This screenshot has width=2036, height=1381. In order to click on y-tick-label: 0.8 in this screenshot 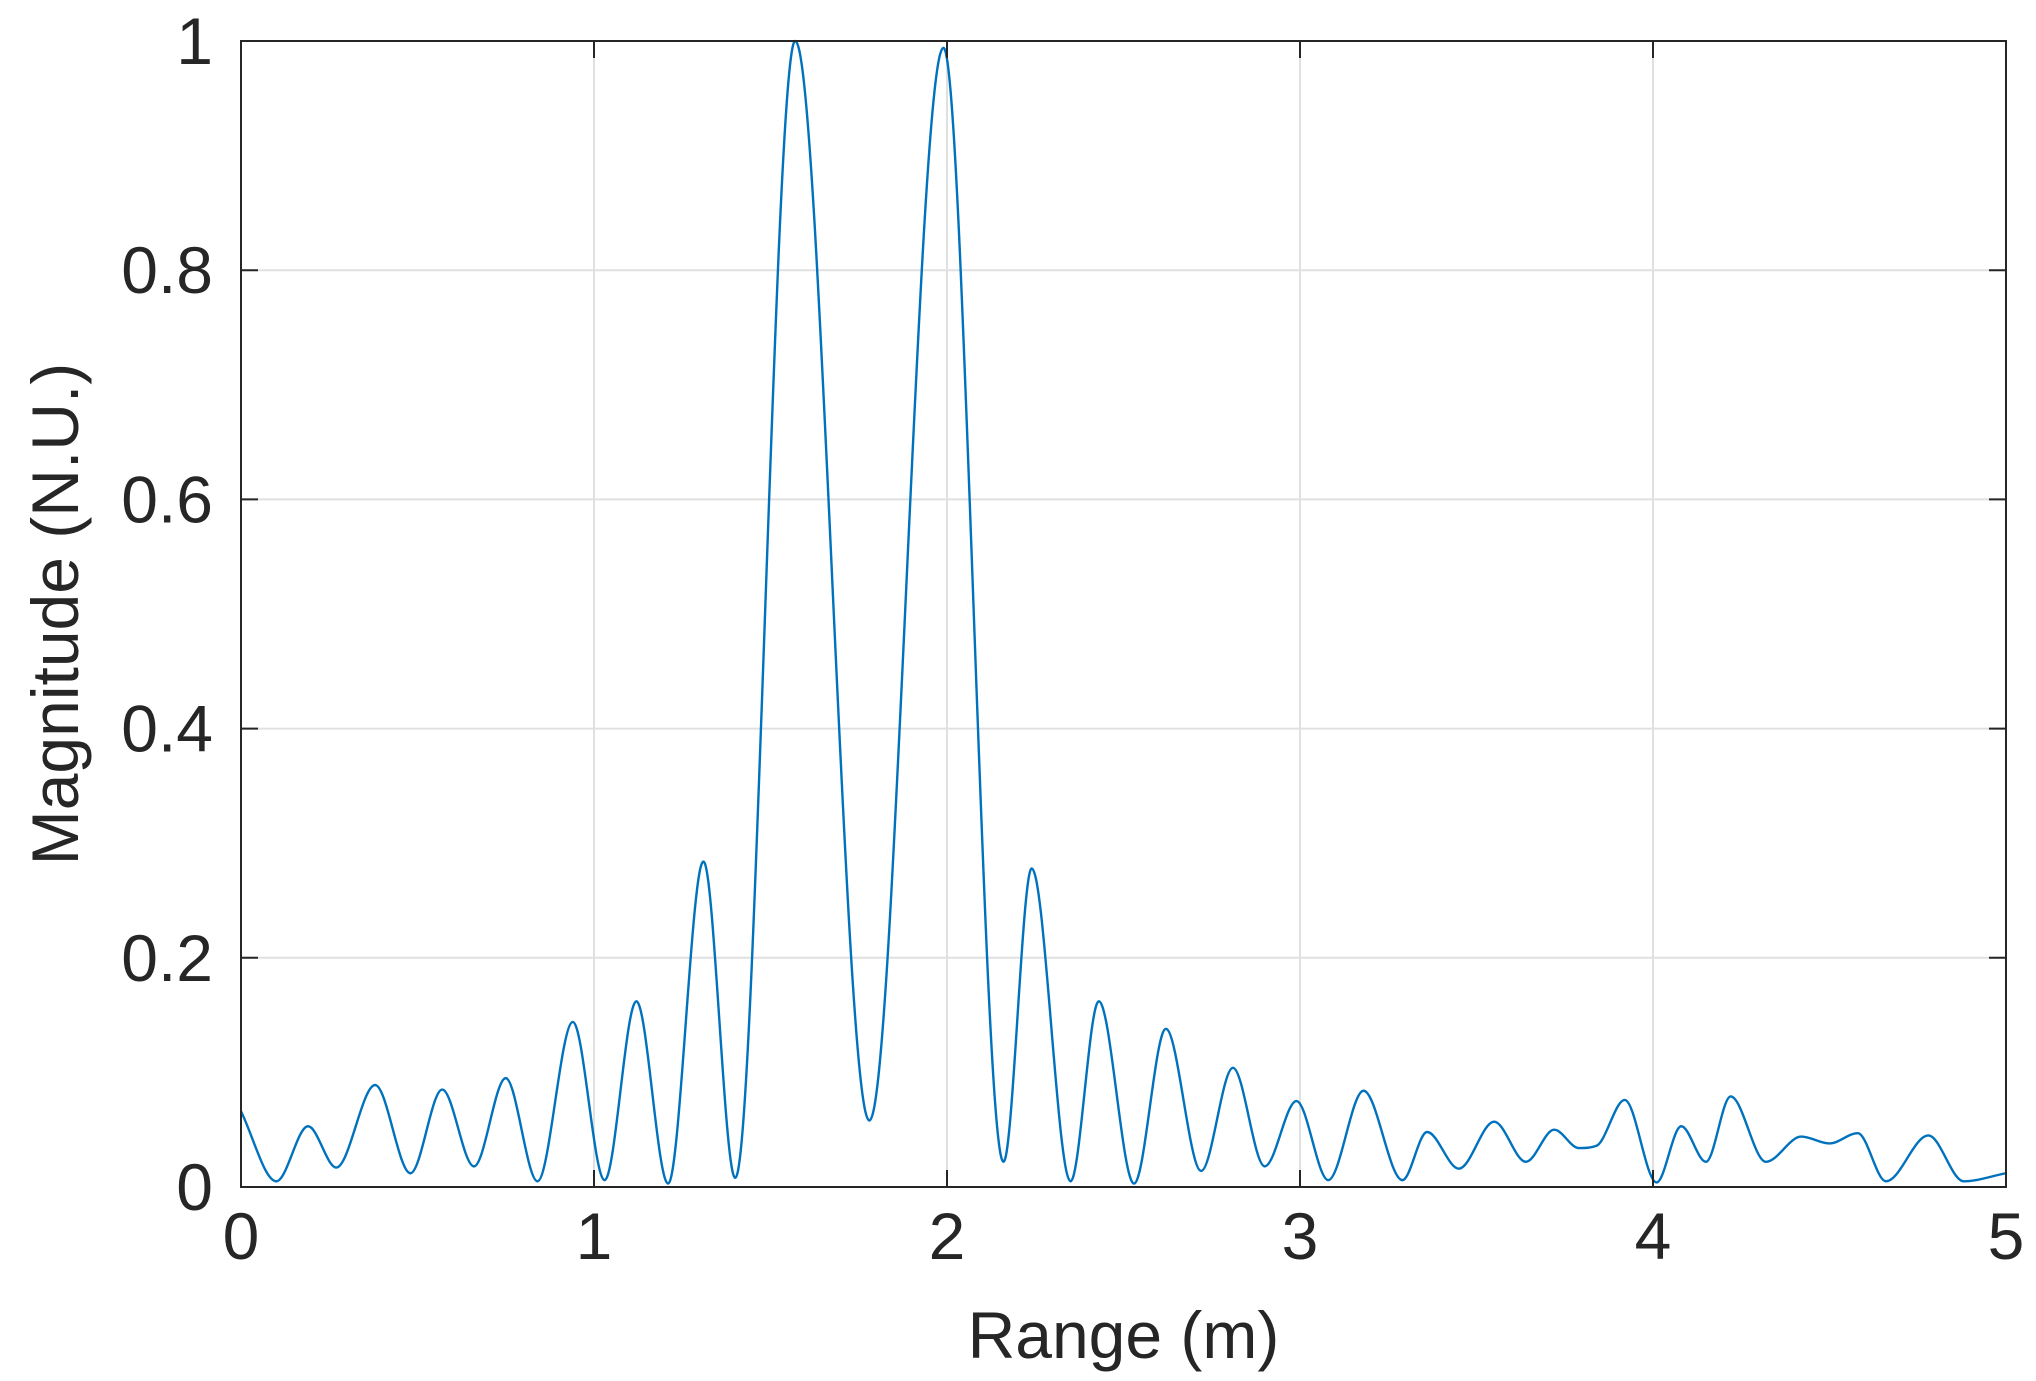, I will do `click(167, 270)`.